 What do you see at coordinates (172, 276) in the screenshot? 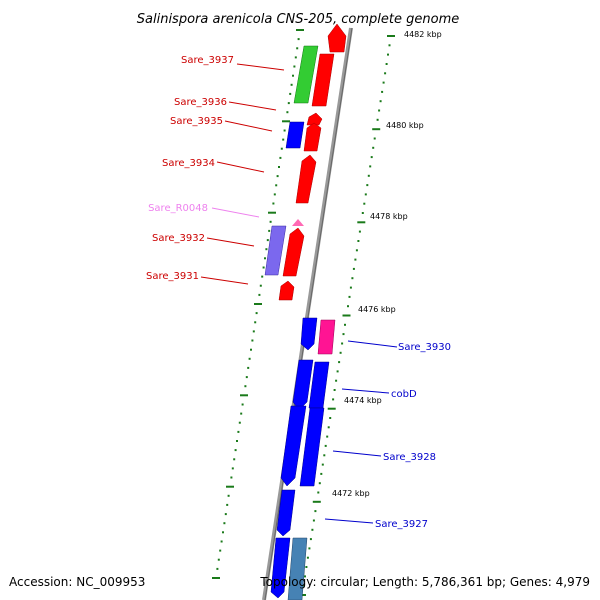
I see `gene-label-sare-3931: Sare_3931` at bounding box center [172, 276].